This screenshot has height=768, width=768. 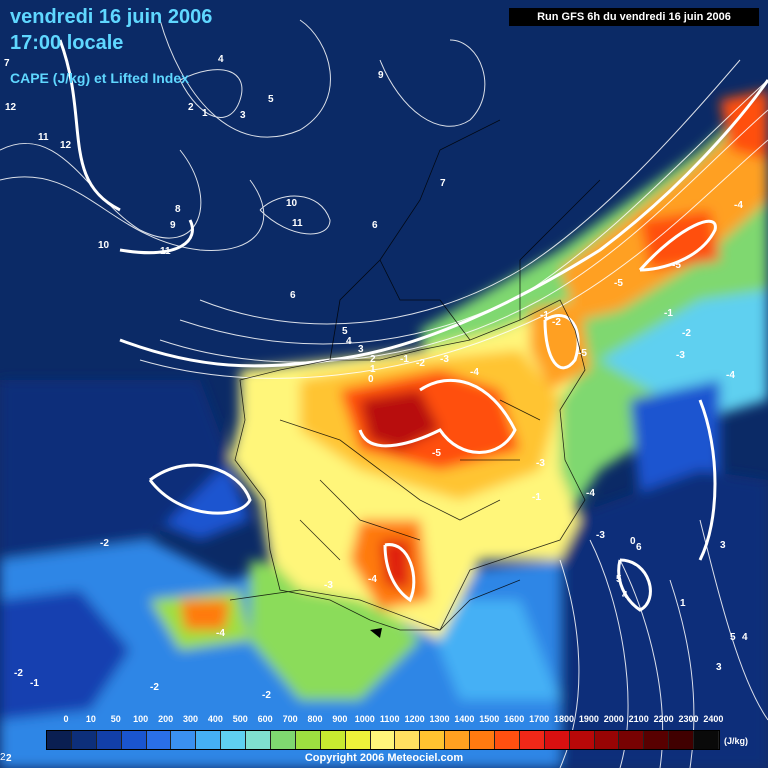 I want to click on lifted-index-label: 10, so click(x=104, y=245).